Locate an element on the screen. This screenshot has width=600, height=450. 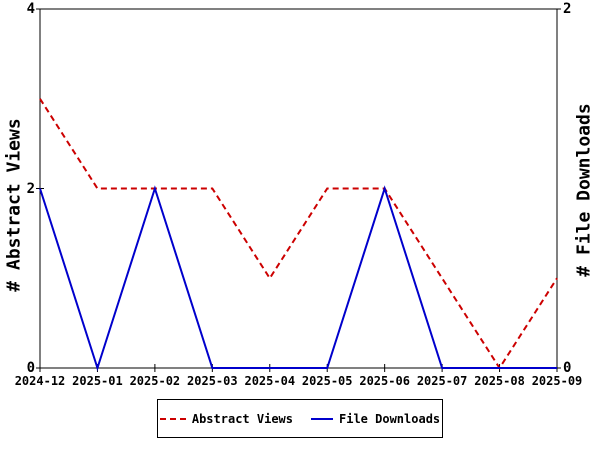
left-axis-tick-label: 0 is located at coordinates (30, 368).